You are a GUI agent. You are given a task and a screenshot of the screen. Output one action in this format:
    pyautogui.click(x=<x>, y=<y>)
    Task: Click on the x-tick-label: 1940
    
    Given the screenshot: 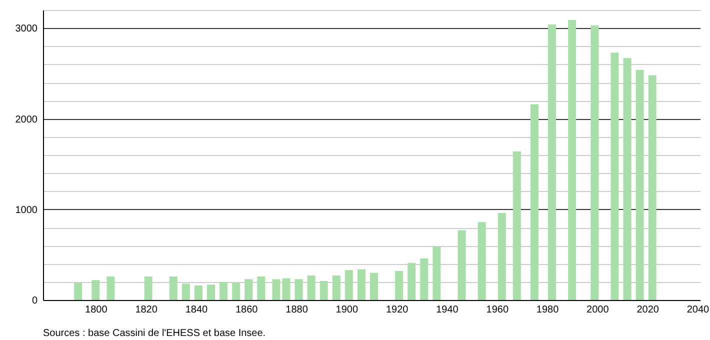 What is the action you would take?
    pyautogui.click(x=447, y=310)
    